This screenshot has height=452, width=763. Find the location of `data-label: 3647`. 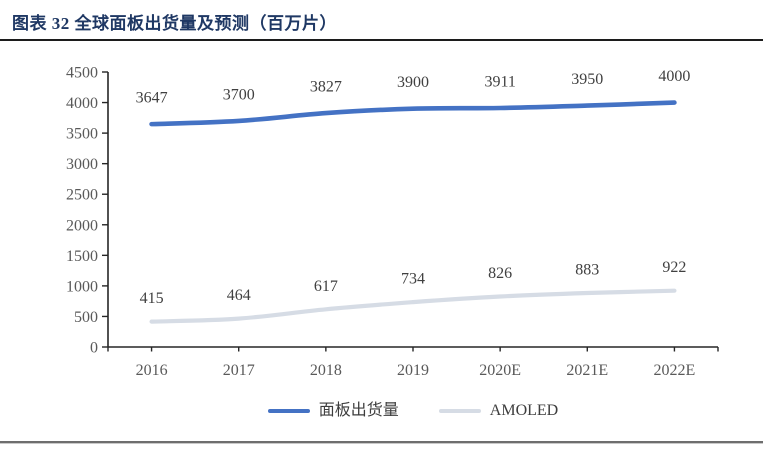

data-label: 3647 is located at coordinates (152, 98).